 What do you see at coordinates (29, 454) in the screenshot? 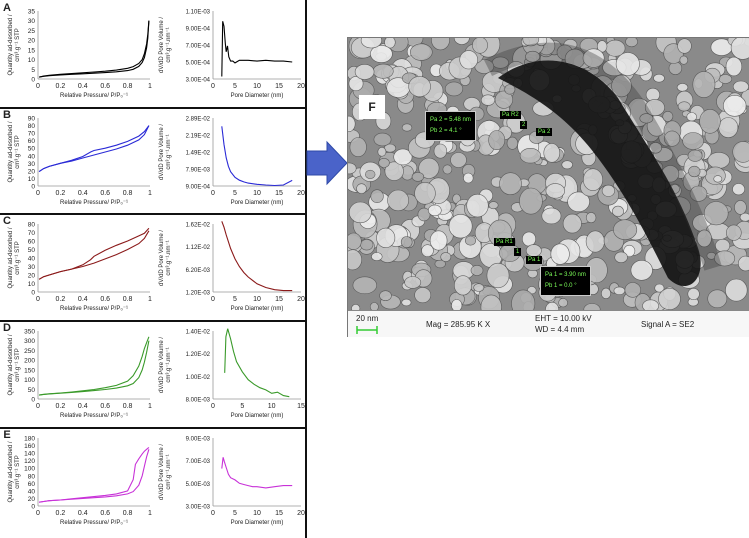
I see `y-tick-label: 140` at bounding box center [29, 454].